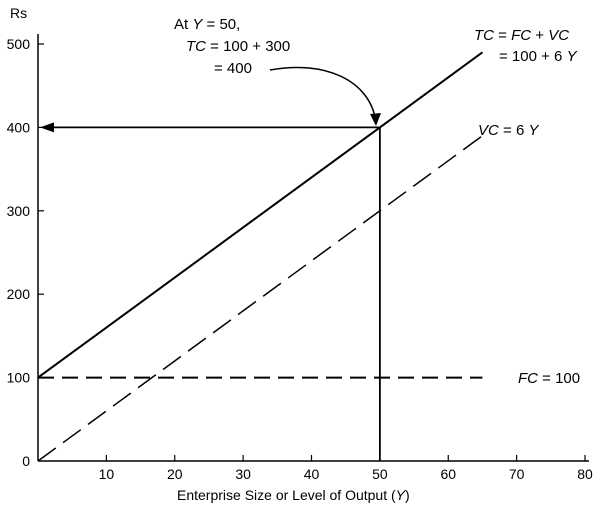  What do you see at coordinates (243, 474) in the screenshot?
I see `x-tick-label: 30` at bounding box center [243, 474].